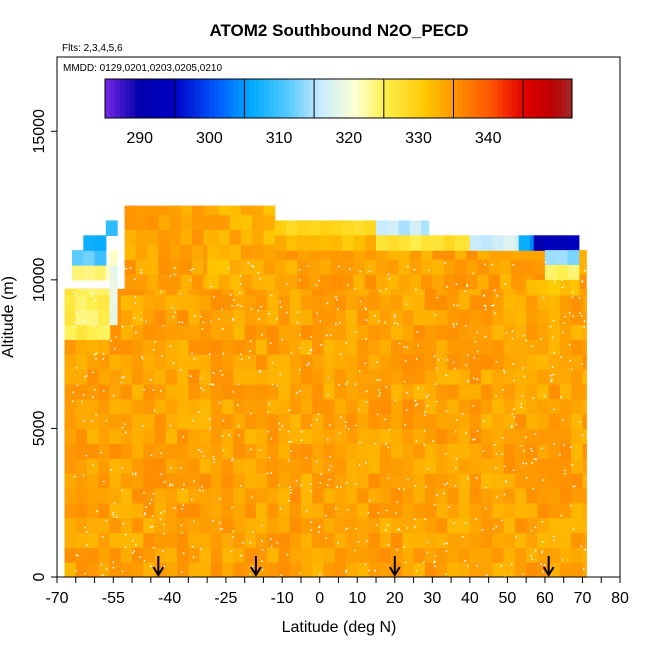  I want to click on x-tick-label: -10, so click(282, 598).